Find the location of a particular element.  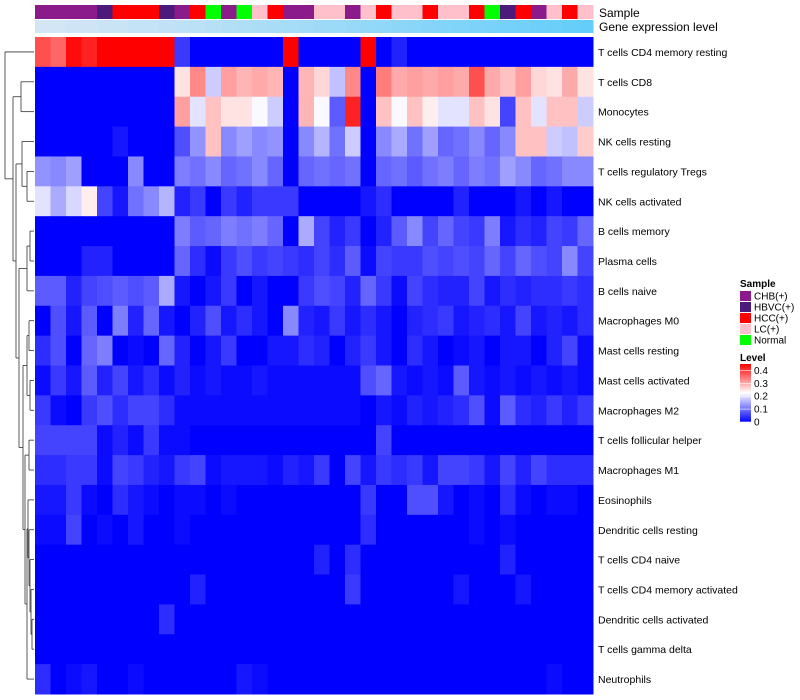

row-label: T cells CD4 memory activated is located at coordinates (668, 590).